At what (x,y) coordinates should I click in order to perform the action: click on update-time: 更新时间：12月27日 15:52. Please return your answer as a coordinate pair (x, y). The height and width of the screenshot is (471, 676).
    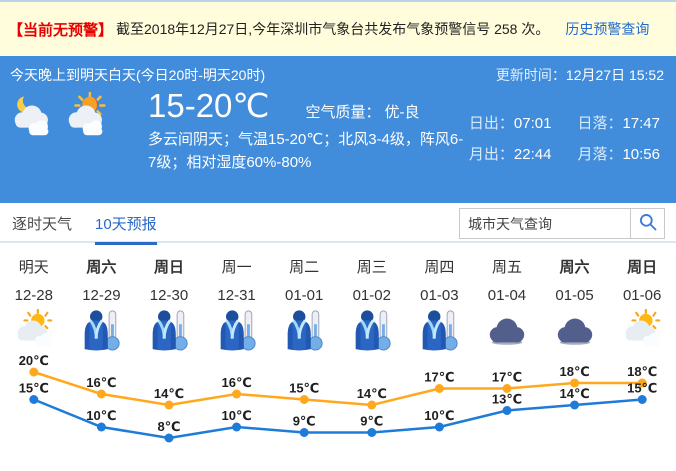
    Looking at the image, I should click on (580, 75).